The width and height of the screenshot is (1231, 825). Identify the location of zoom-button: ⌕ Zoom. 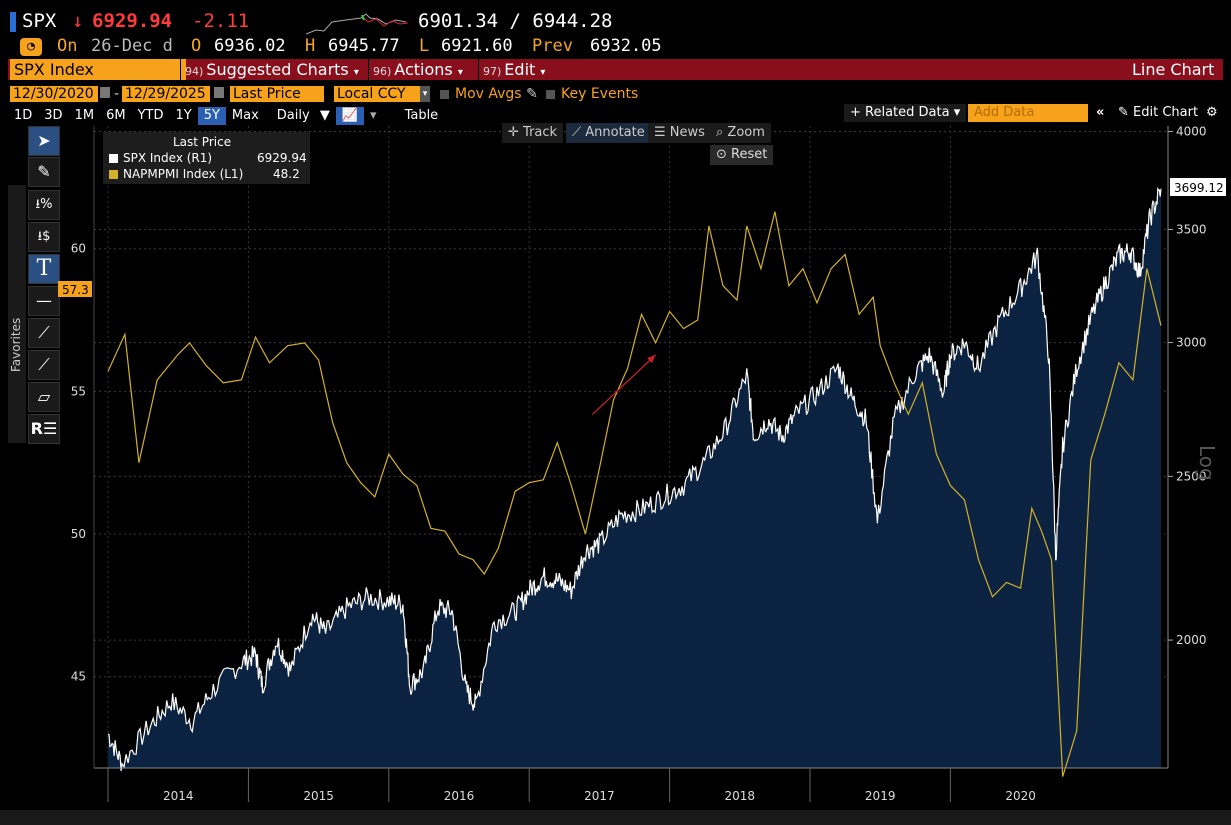
(740, 133).